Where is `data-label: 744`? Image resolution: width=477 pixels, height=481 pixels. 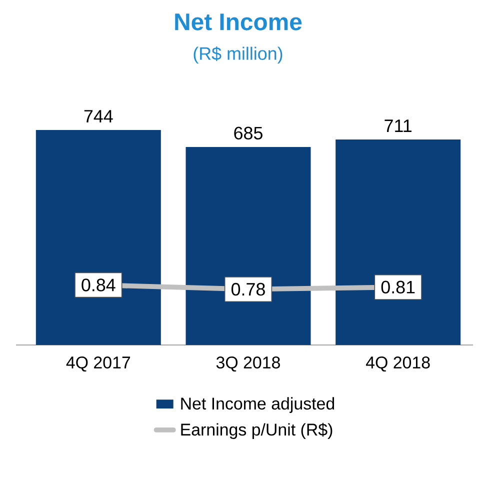
data-label: 744 is located at coordinates (98, 116).